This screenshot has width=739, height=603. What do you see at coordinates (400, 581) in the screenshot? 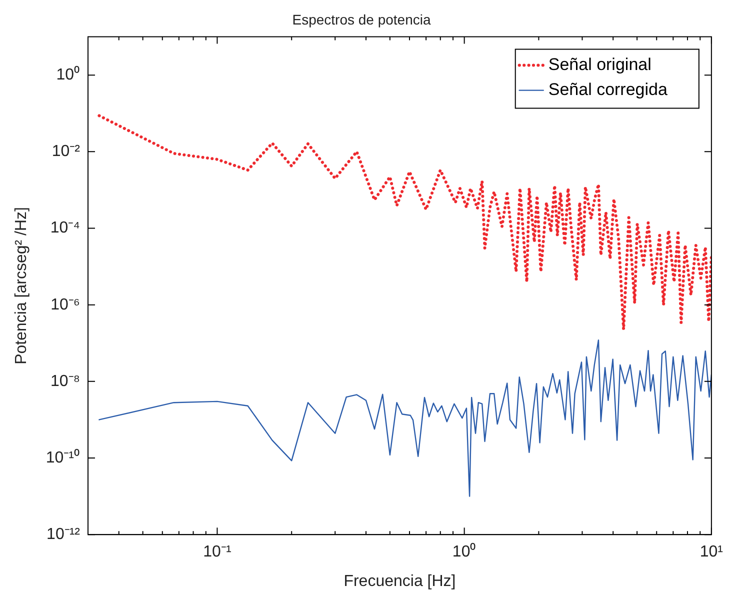
I see `x-axis-title: Frecuencia [Hz]` at bounding box center [400, 581].